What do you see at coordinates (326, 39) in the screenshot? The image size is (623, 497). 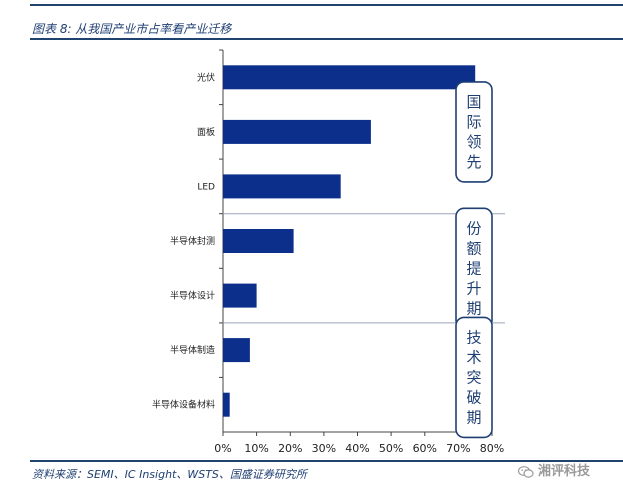 I see `title-rule` at bounding box center [326, 39].